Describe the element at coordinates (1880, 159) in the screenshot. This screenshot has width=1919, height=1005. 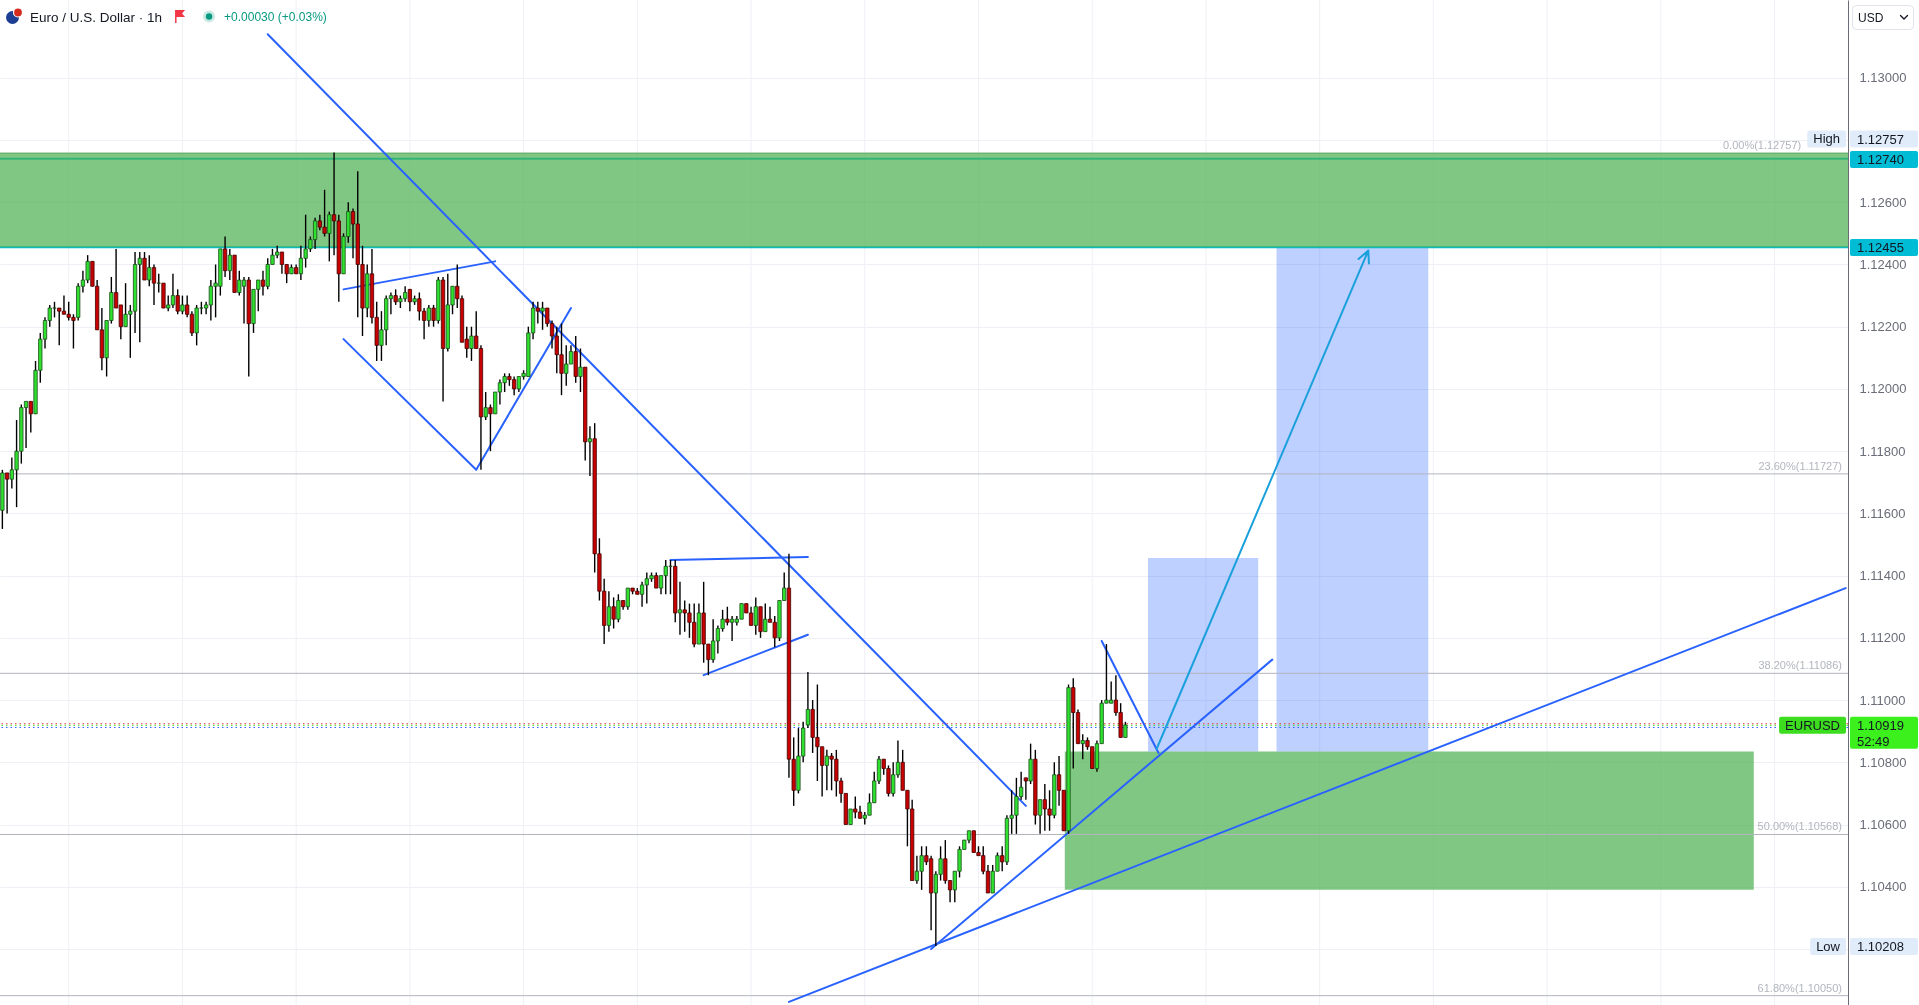
I see `text: 1.12740` at that location.